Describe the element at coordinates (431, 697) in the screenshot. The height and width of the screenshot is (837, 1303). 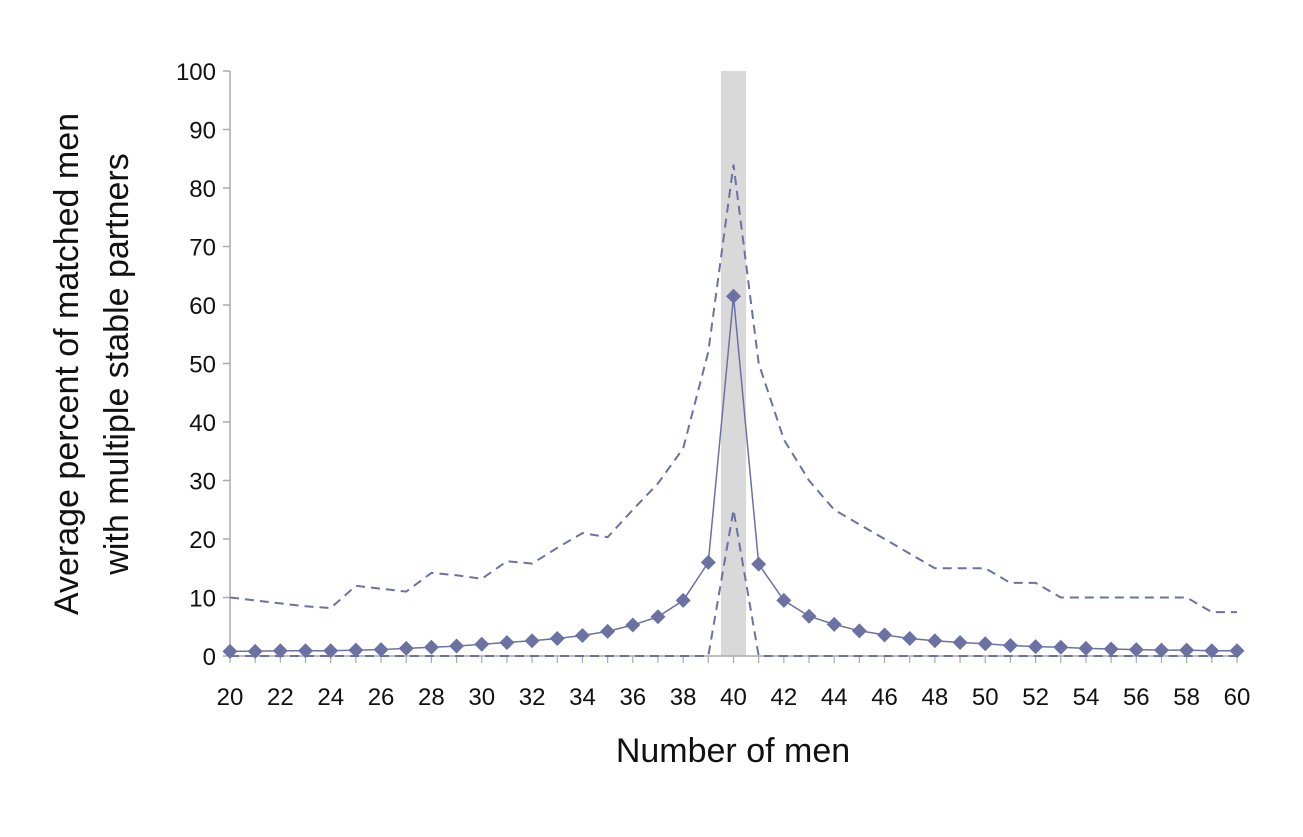
I see `x-tick-label: 28` at that location.